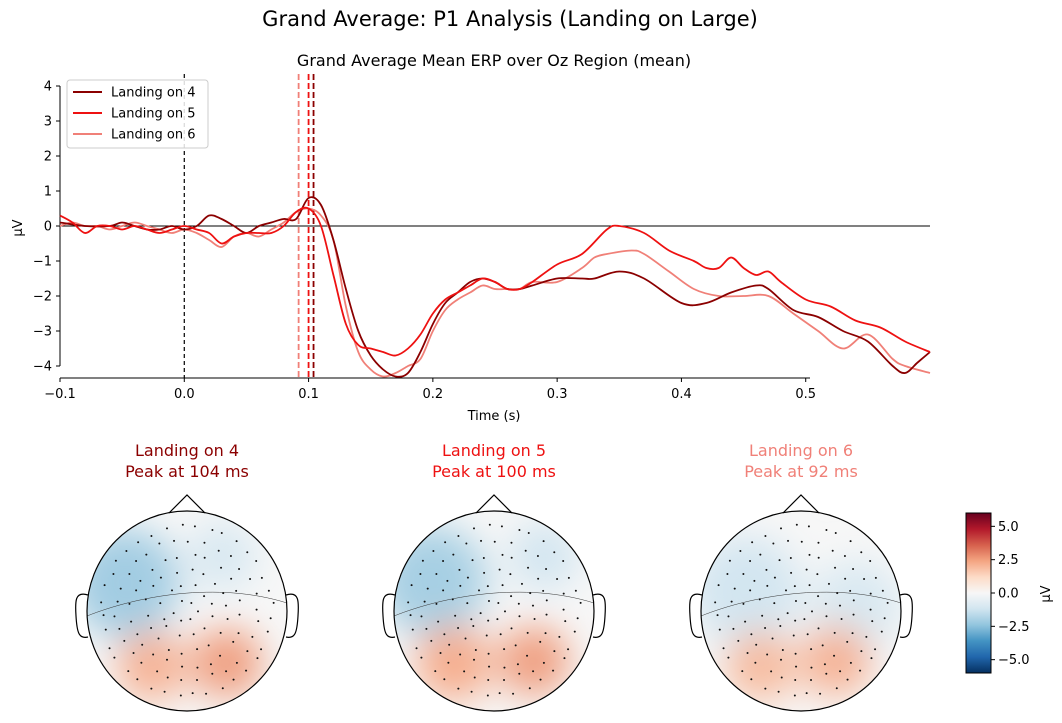 This screenshot has height=723, width=1062. What do you see at coordinates (494, 450) in the screenshot?
I see `topomap-title-condition: Landing on 5` at bounding box center [494, 450].